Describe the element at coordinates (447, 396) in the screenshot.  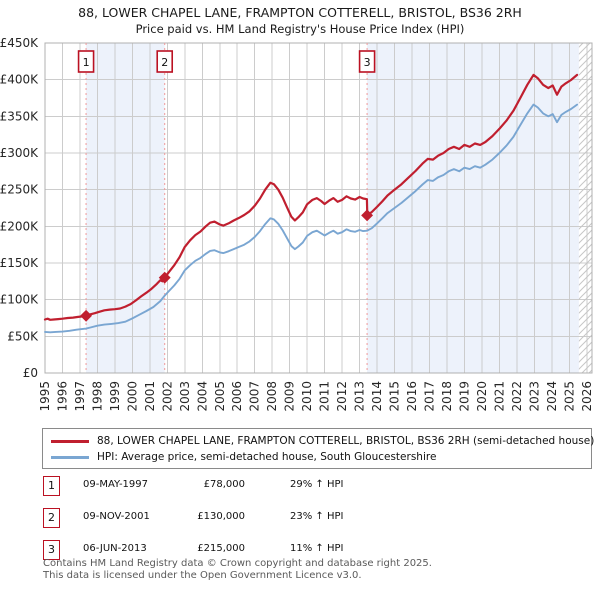
I see `x-axis-label: 2018` at that location.